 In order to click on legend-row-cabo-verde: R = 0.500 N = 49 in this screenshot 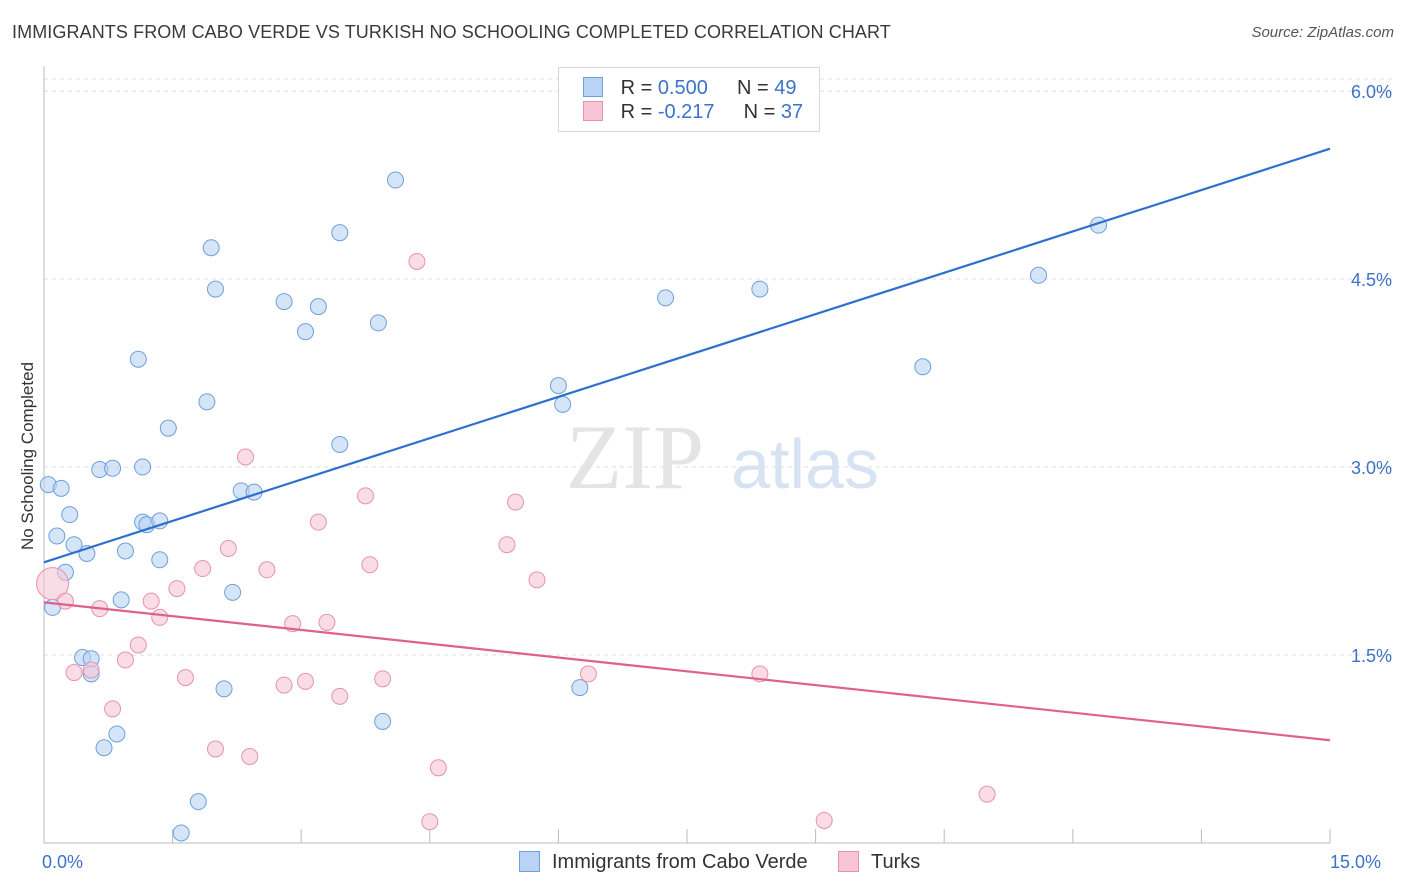, I will do `click(690, 90)`.